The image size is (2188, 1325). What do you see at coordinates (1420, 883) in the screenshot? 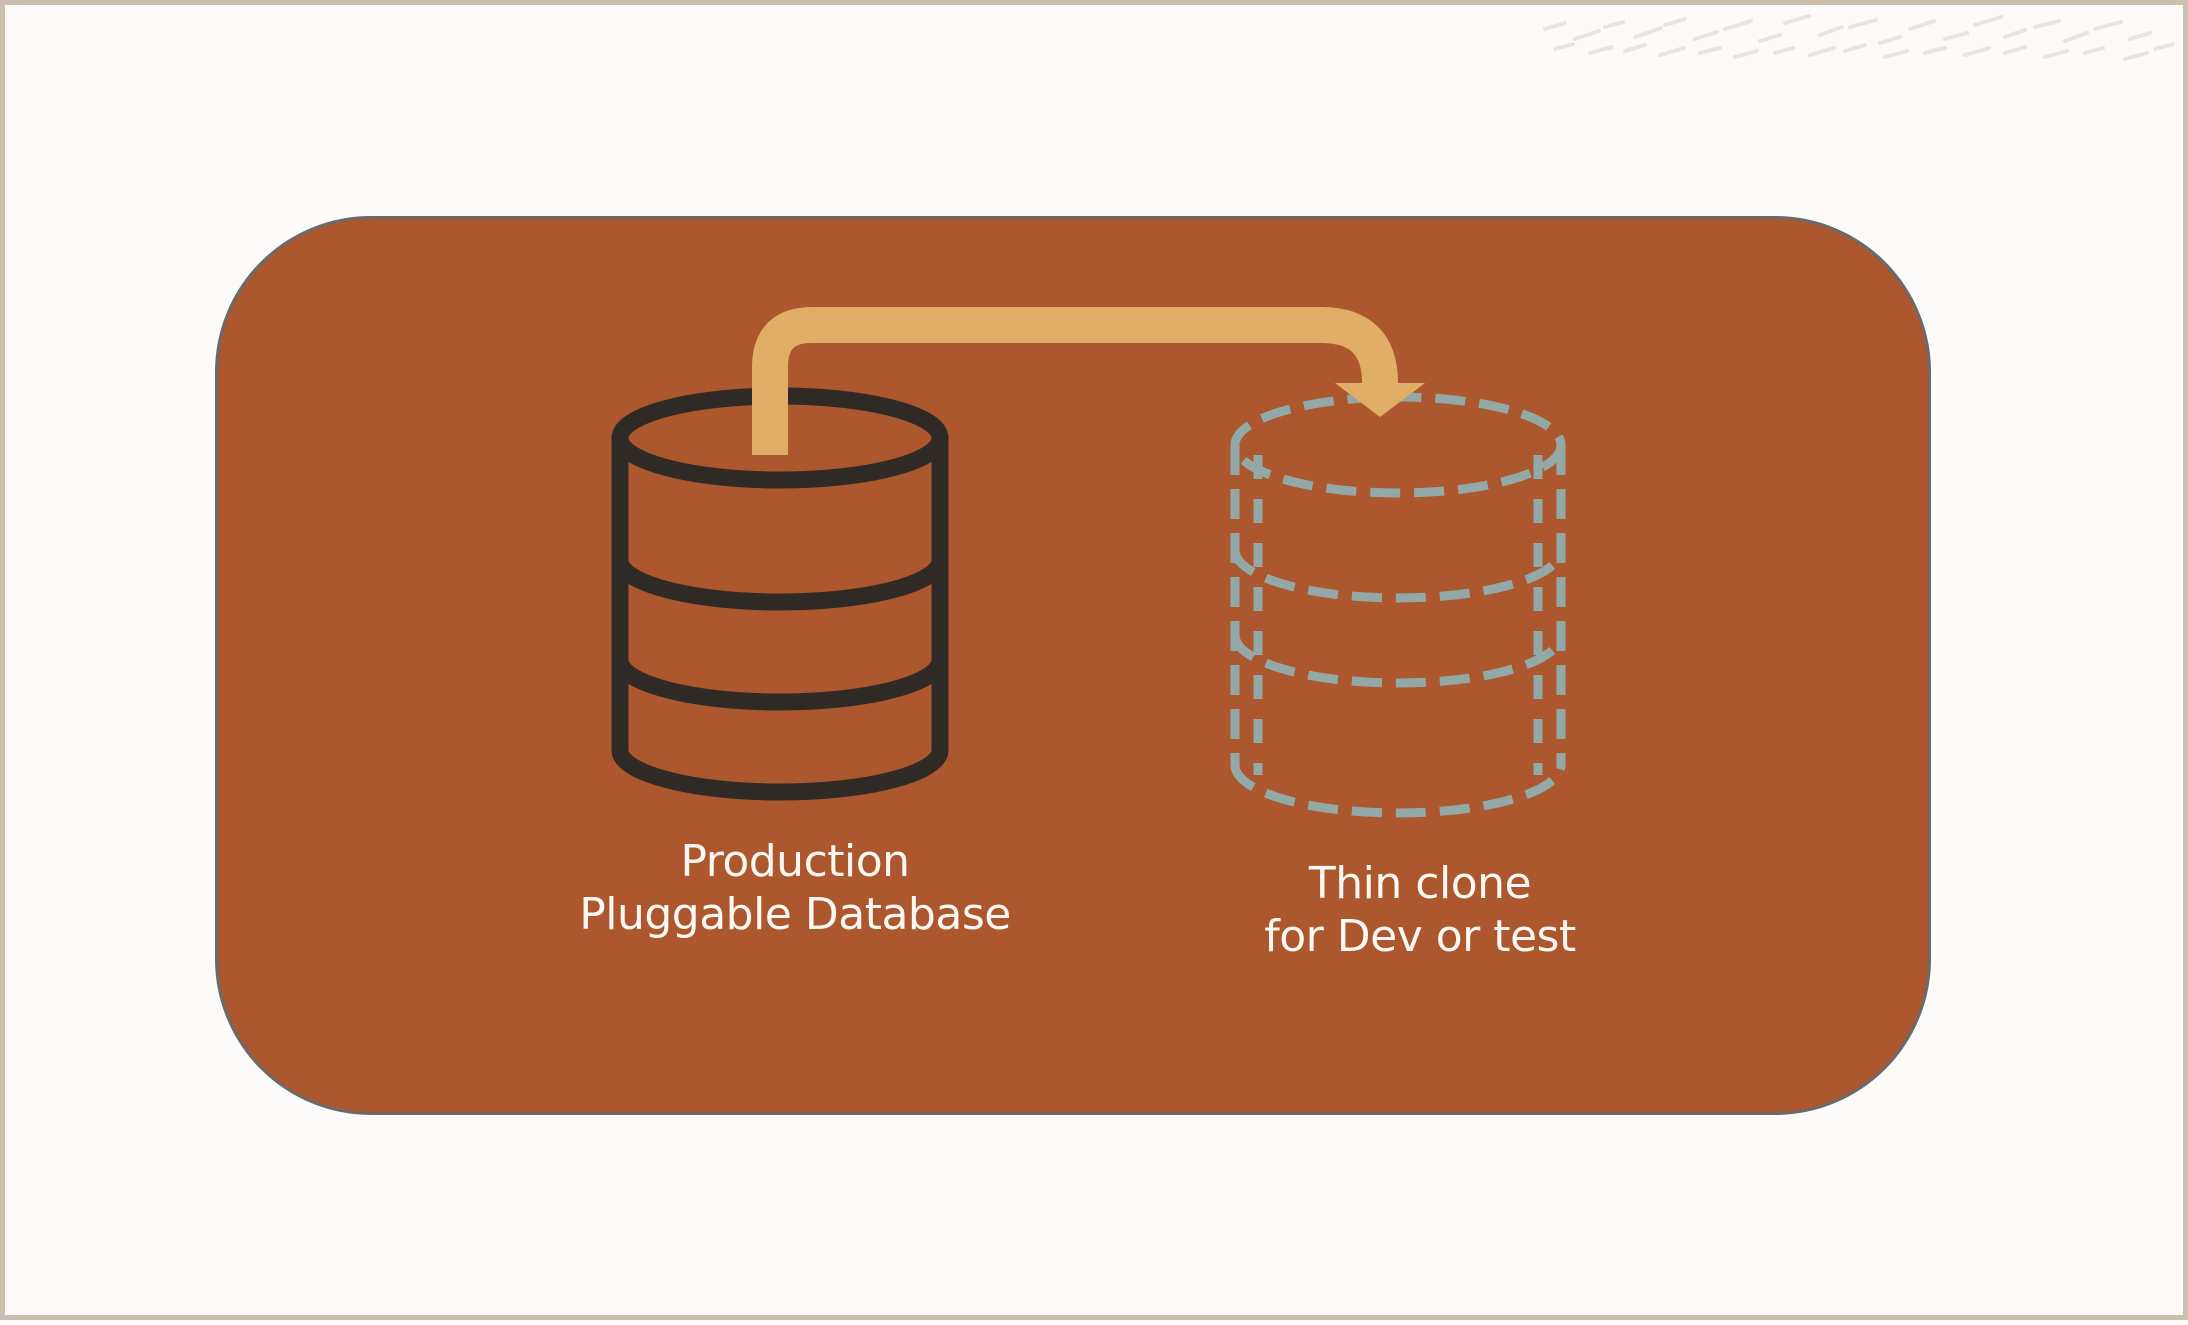
I see `clone-label-line1: Thin clone` at bounding box center [1420, 883].